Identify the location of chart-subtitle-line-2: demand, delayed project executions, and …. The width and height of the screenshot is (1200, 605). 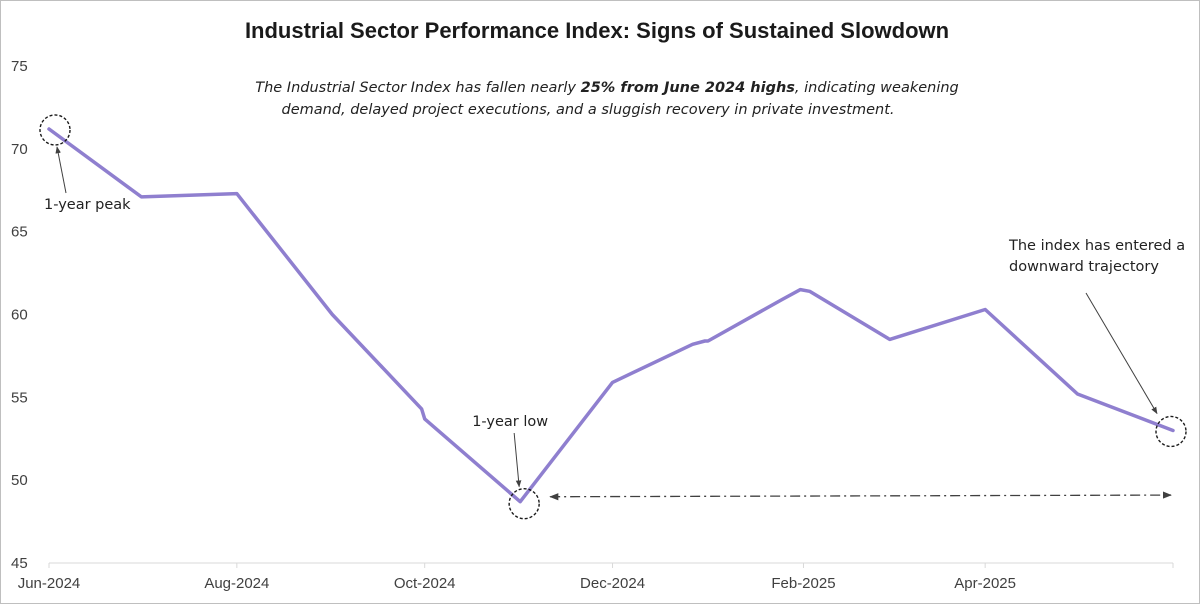
(587, 110).